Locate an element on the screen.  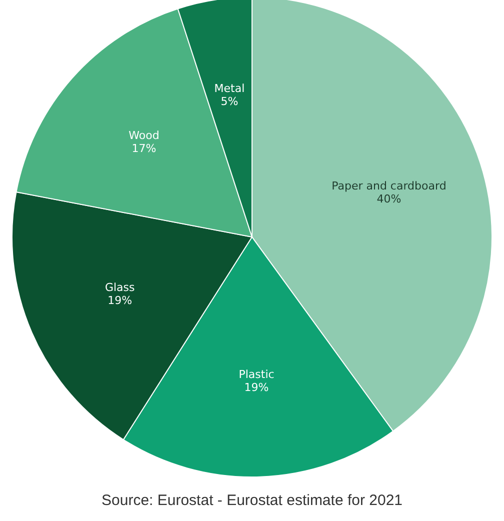
slice-label: Wood is located at coordinates (144, 135).